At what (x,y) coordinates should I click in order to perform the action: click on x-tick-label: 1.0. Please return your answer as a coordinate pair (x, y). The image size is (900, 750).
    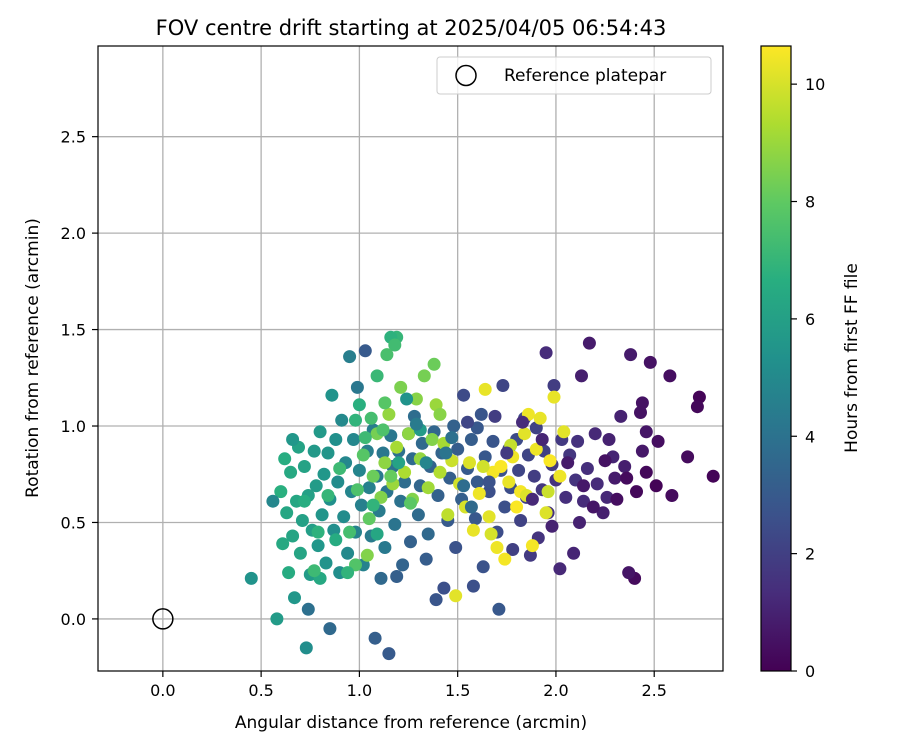
    Looking at the image, I should click on (359, 690).